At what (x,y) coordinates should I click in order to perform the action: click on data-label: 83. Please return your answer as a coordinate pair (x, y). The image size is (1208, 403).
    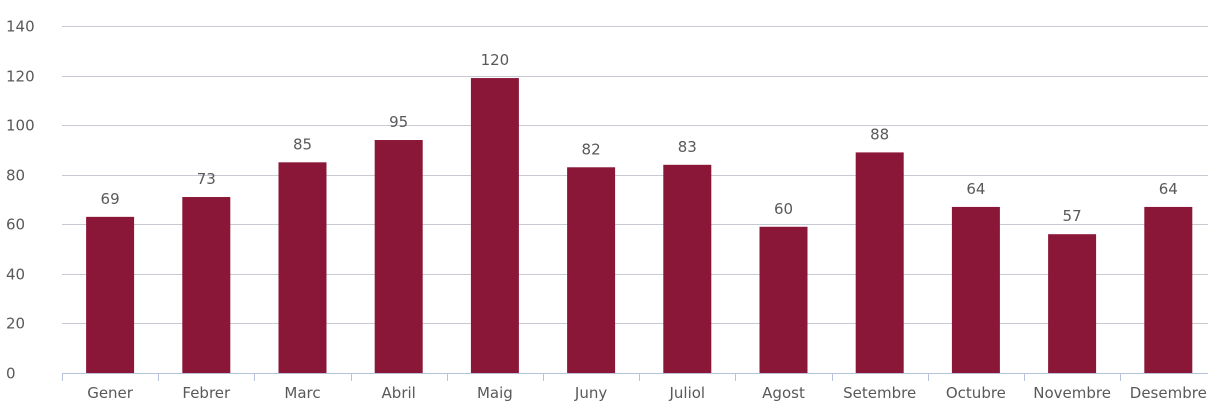
    Looking at the image, I should click on (687, 147).